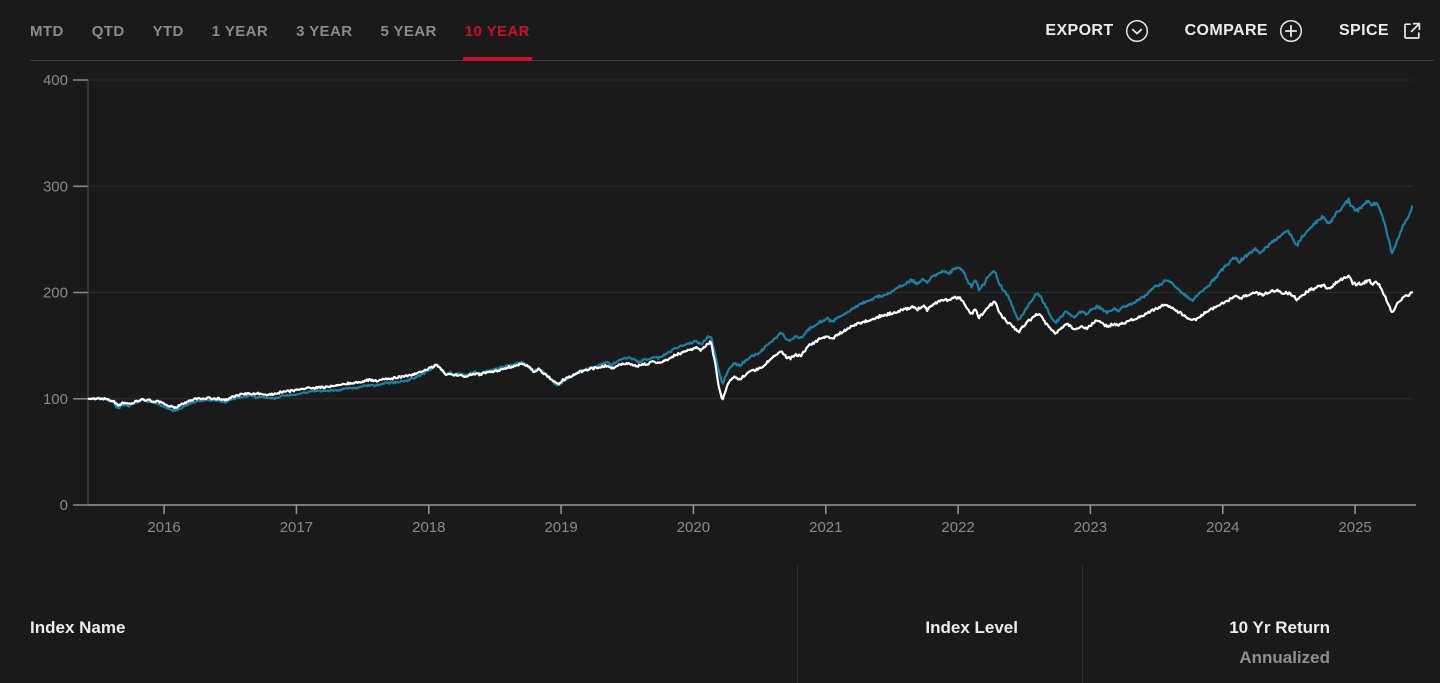 The height and width of the screenshot is (683, 1440). Describe the element at coordinates (1137, 31) in the screenshot. I see `chevron-down-circle-icon` at that location.